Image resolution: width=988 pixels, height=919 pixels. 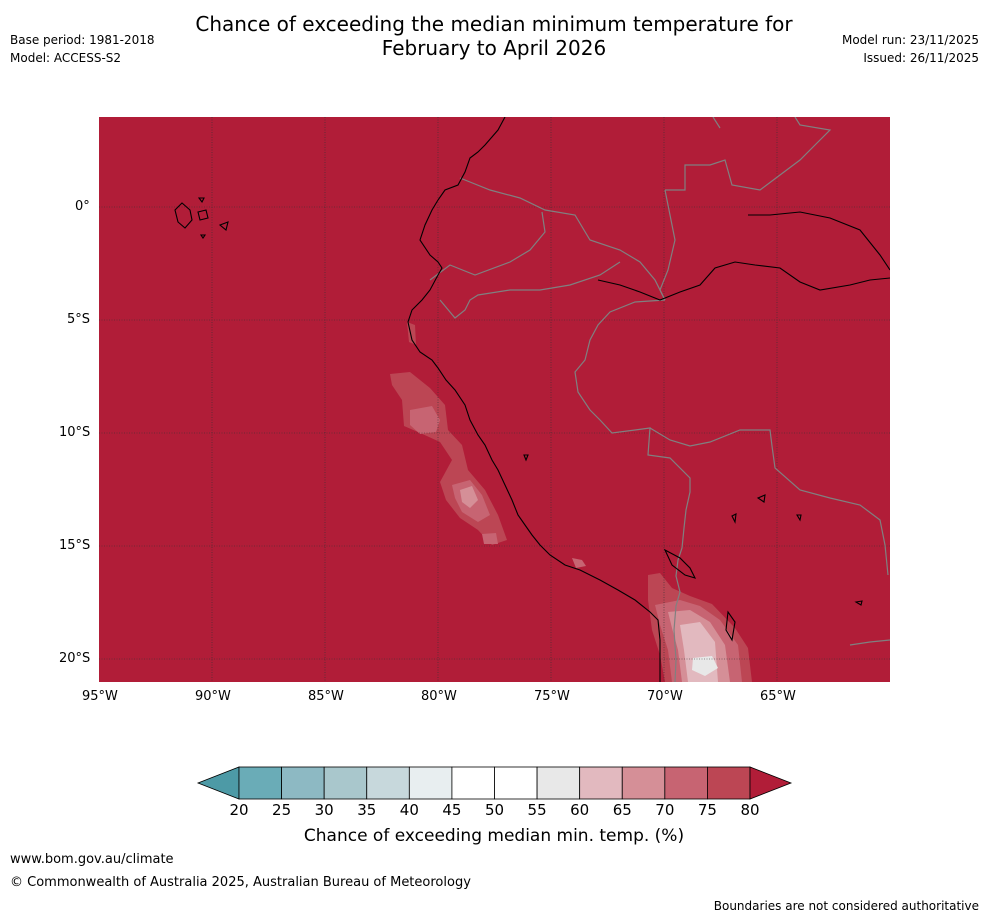 I want to click on lat-label-0: 0°, so click(x=82, y=206).